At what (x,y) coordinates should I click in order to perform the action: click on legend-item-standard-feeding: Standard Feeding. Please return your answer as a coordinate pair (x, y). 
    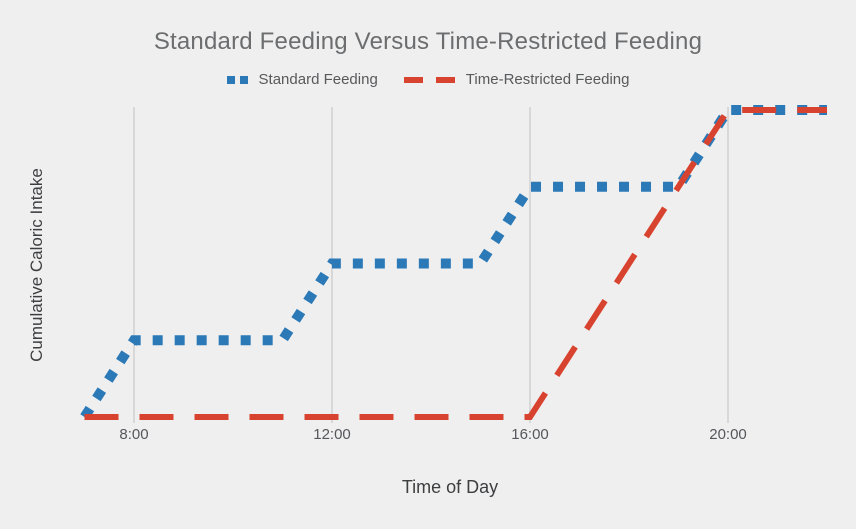
    Looking at the image, I should click on (302, 79).